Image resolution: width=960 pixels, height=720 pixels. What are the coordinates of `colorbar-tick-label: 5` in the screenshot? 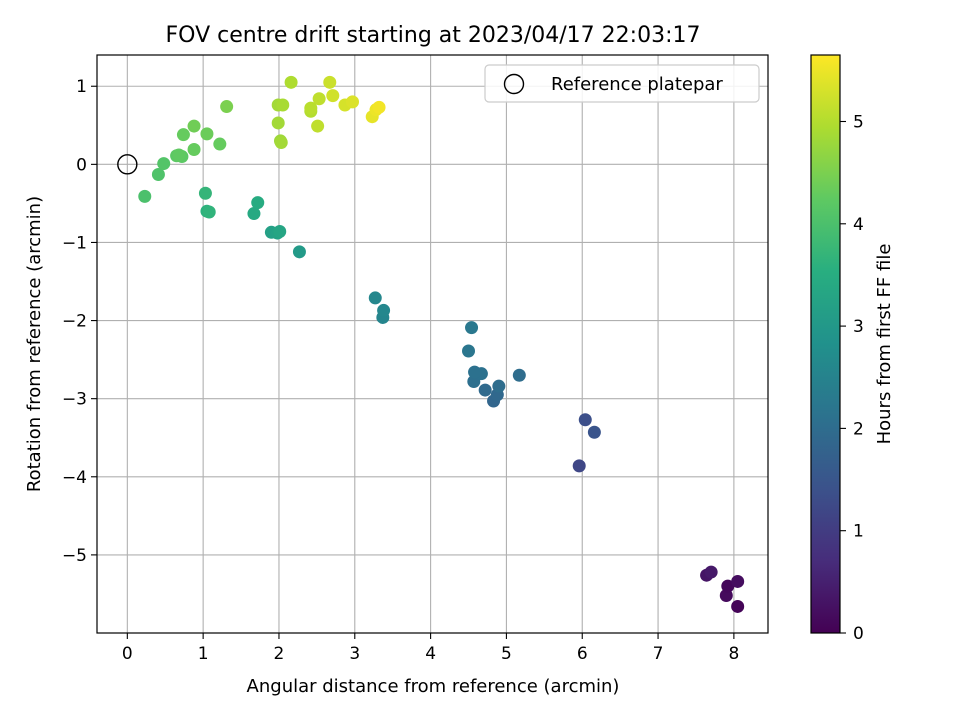 It's located at (858, 122).